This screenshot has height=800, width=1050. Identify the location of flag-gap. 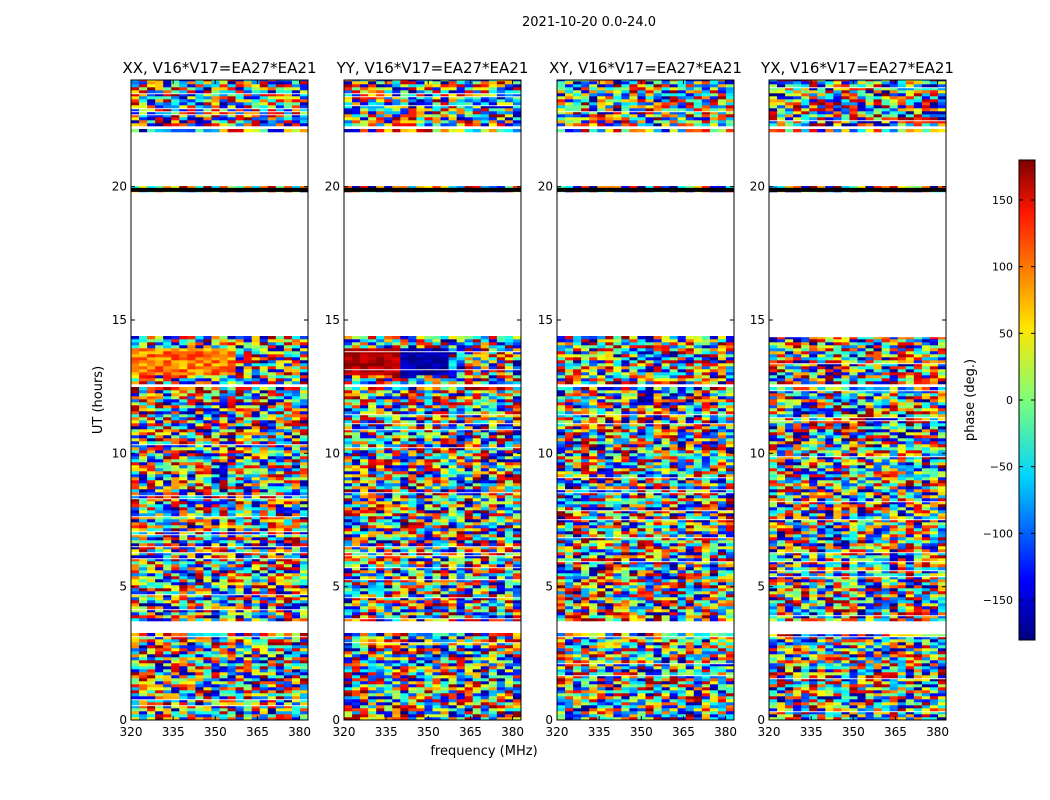
(219, 517).